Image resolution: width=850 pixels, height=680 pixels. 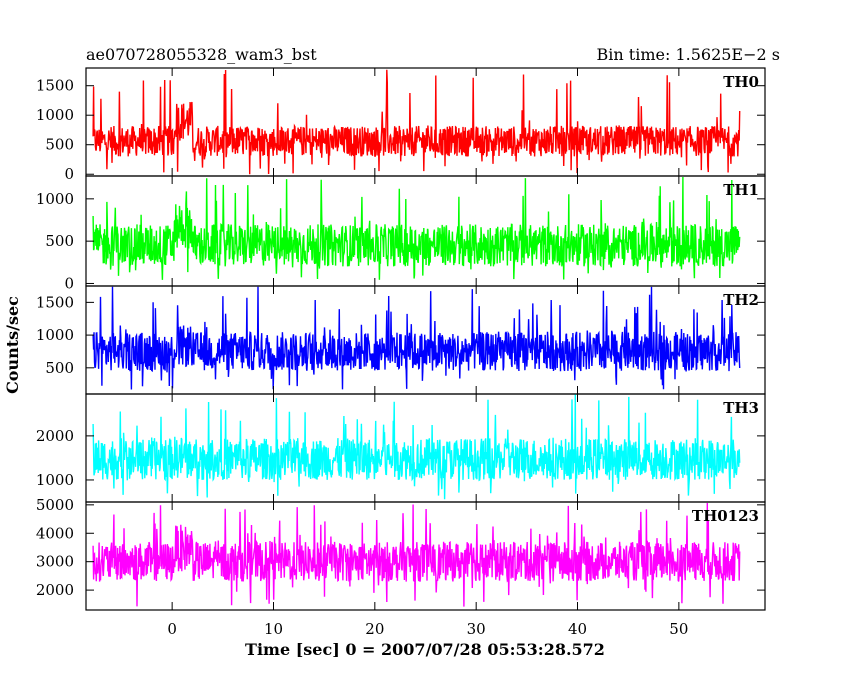 What do you see at coordinates (55, 562) in the screenshot?
I see `y-tick-label: 3000` at bounding box center [55, 562].